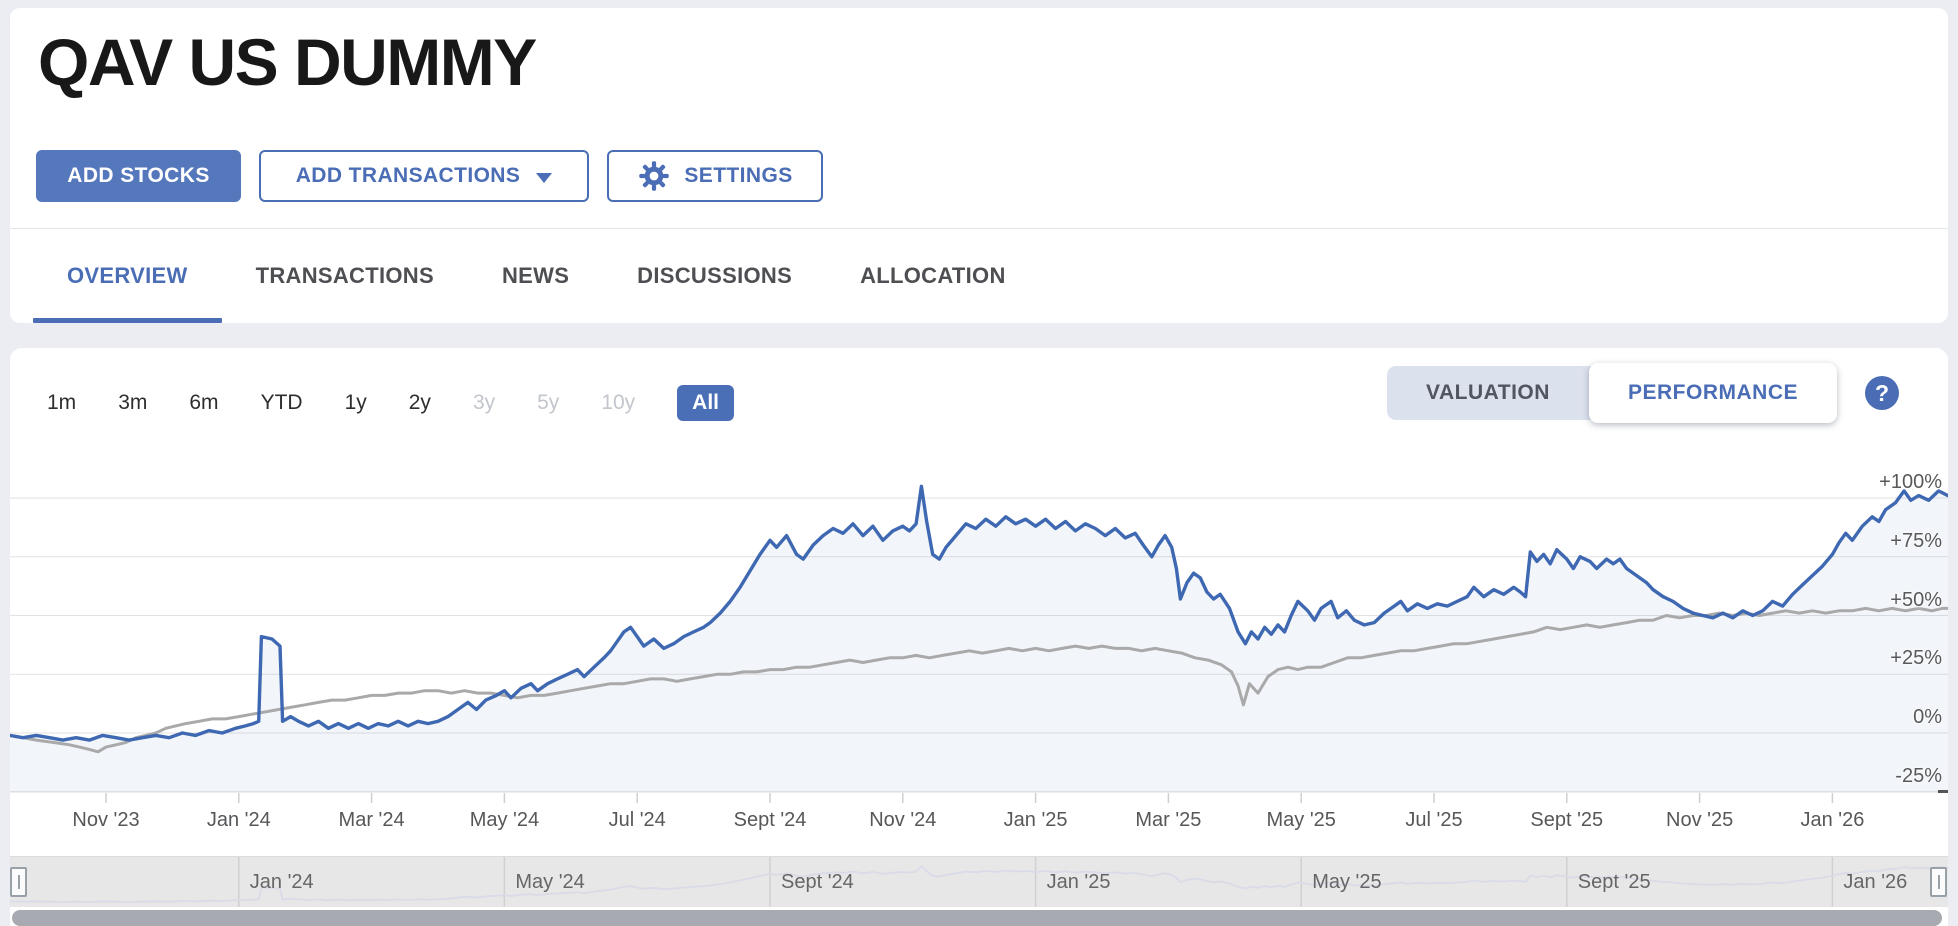 The height and width of the screenshot is (926, 1958). I want to click on x-axis-label: Jan '24, so click(238, 820).